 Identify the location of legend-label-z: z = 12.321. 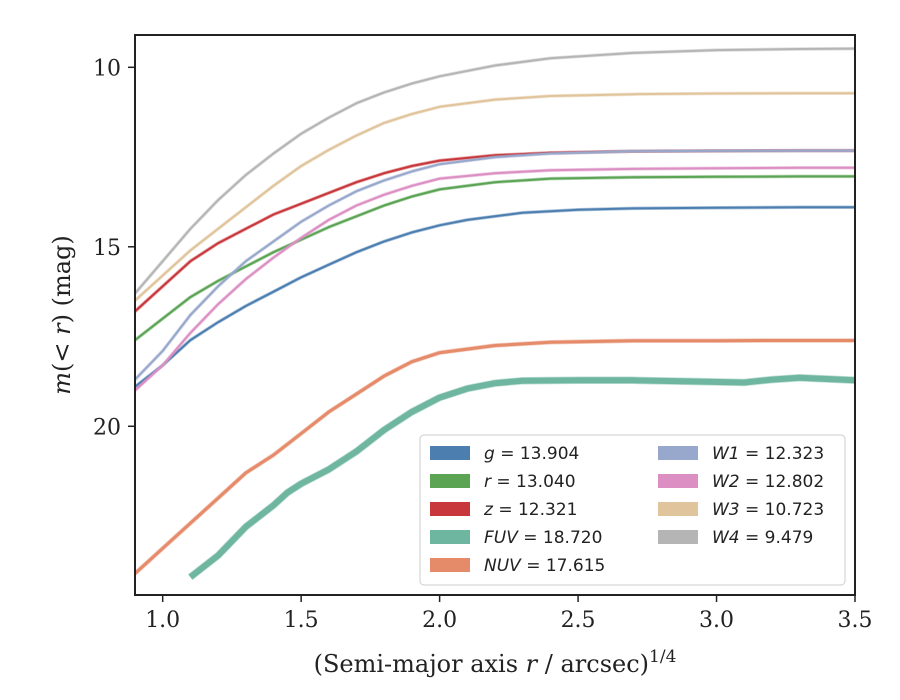
(530, 510).